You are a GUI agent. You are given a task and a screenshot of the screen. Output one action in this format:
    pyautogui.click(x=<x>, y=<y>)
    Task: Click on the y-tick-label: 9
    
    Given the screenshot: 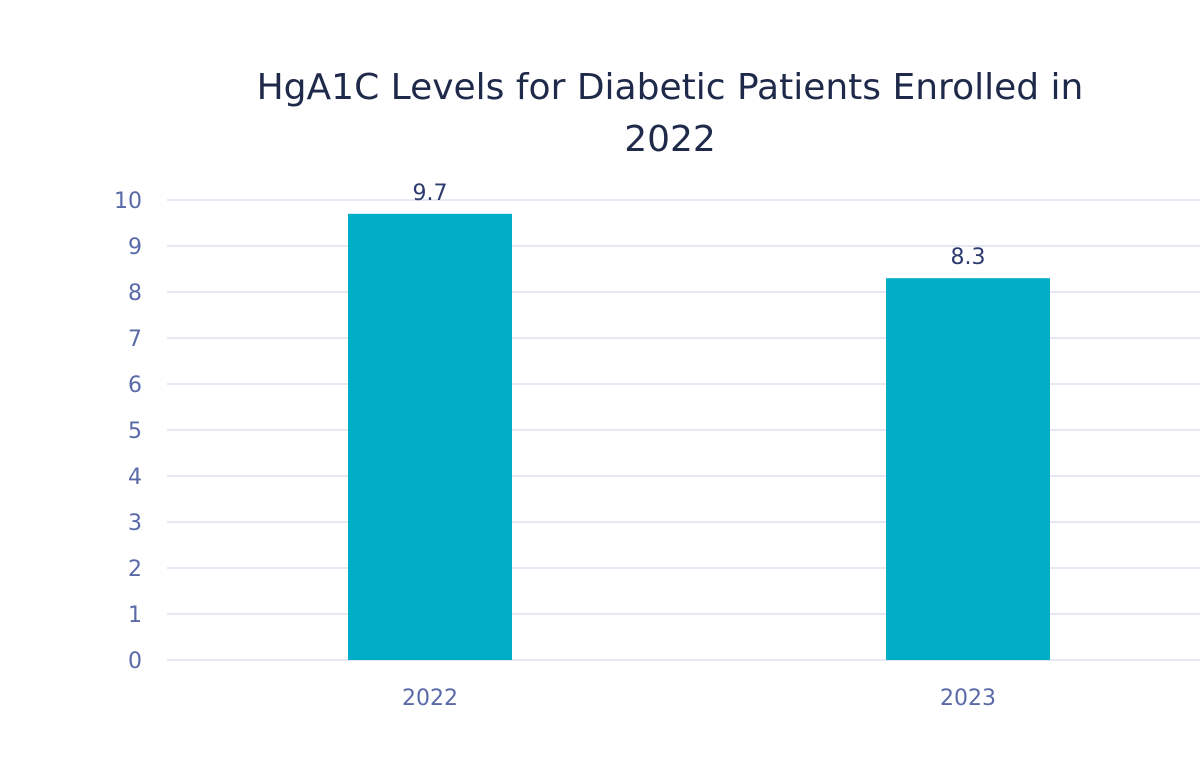 What is the action you would take?
    pyautogui.click(x=135, y=247)
    